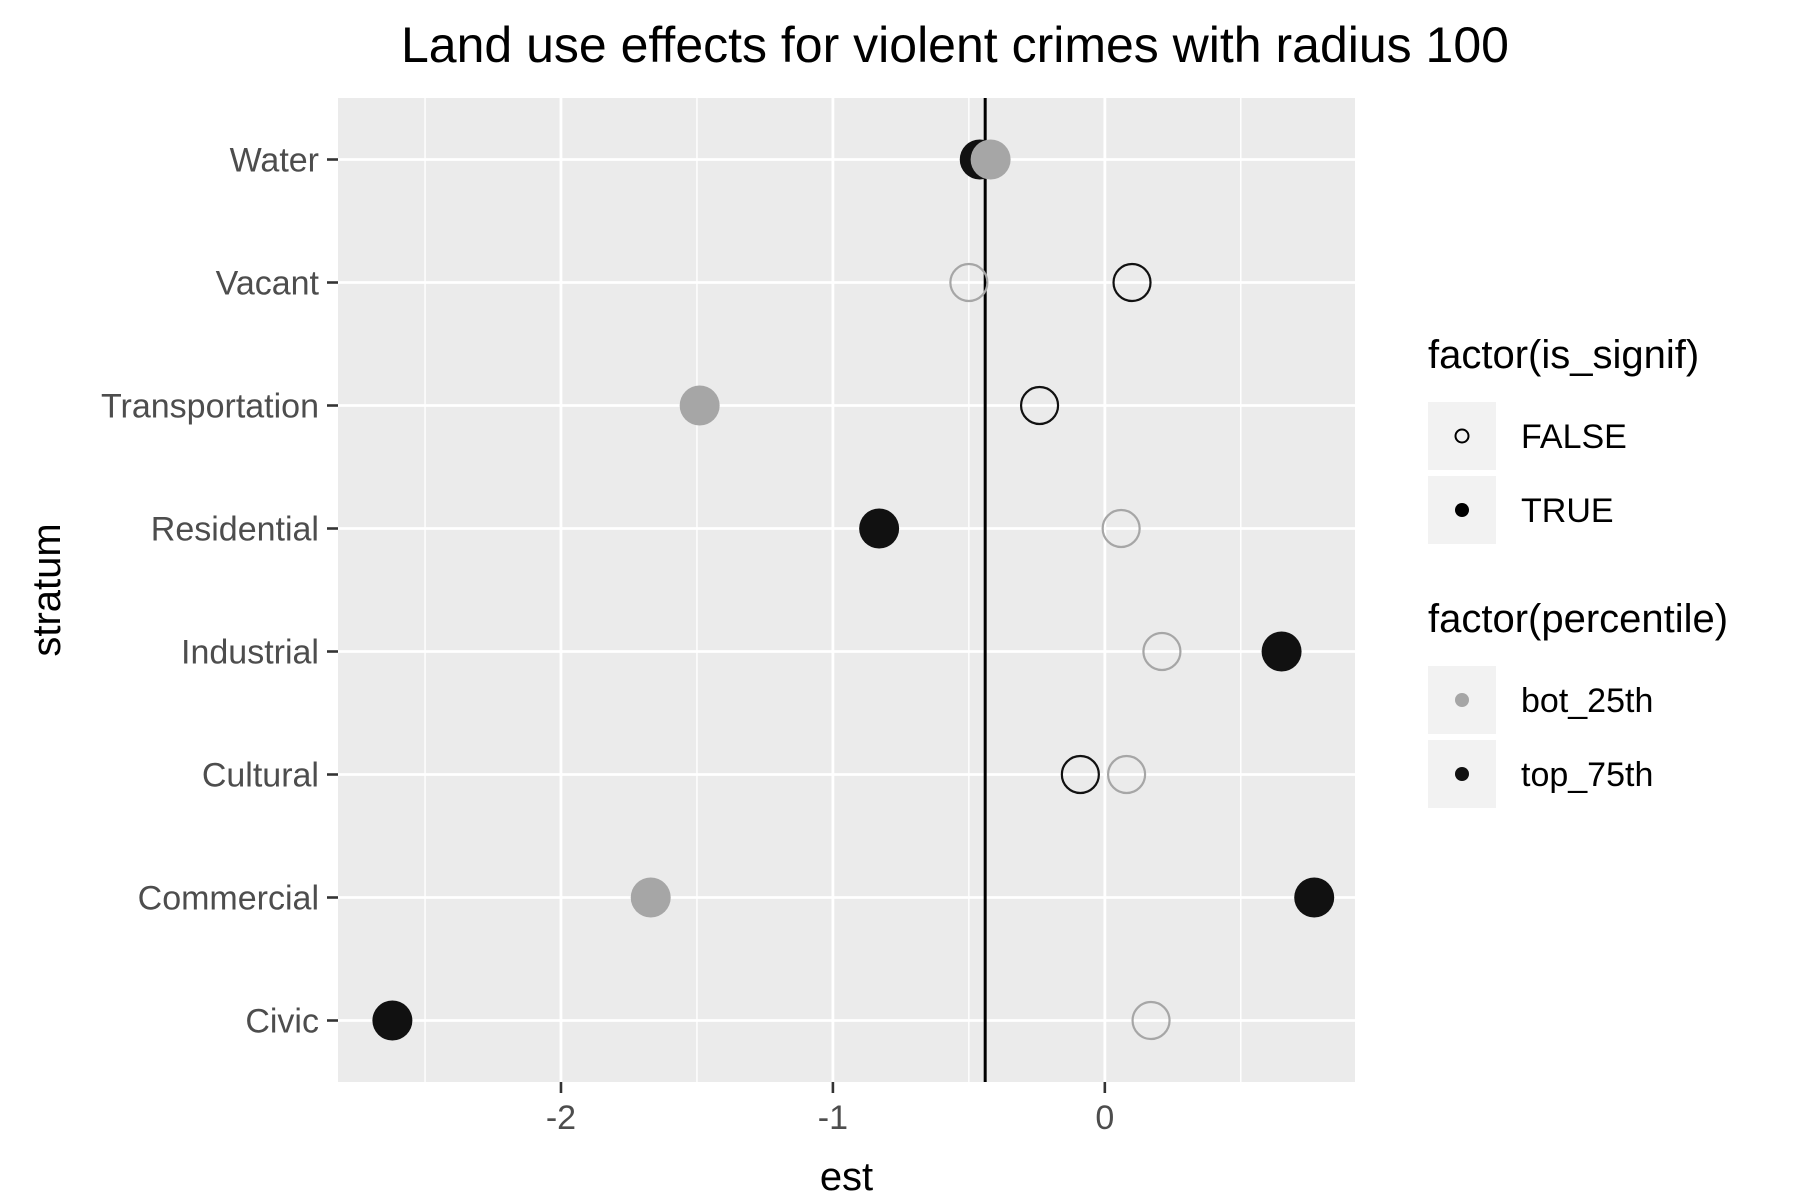 The image size is (1800, 1200). What do you see at coordinates (260, 776) in the screenshot?
I see `y-tick-label: Cultural` at bounding box center [260, 776].